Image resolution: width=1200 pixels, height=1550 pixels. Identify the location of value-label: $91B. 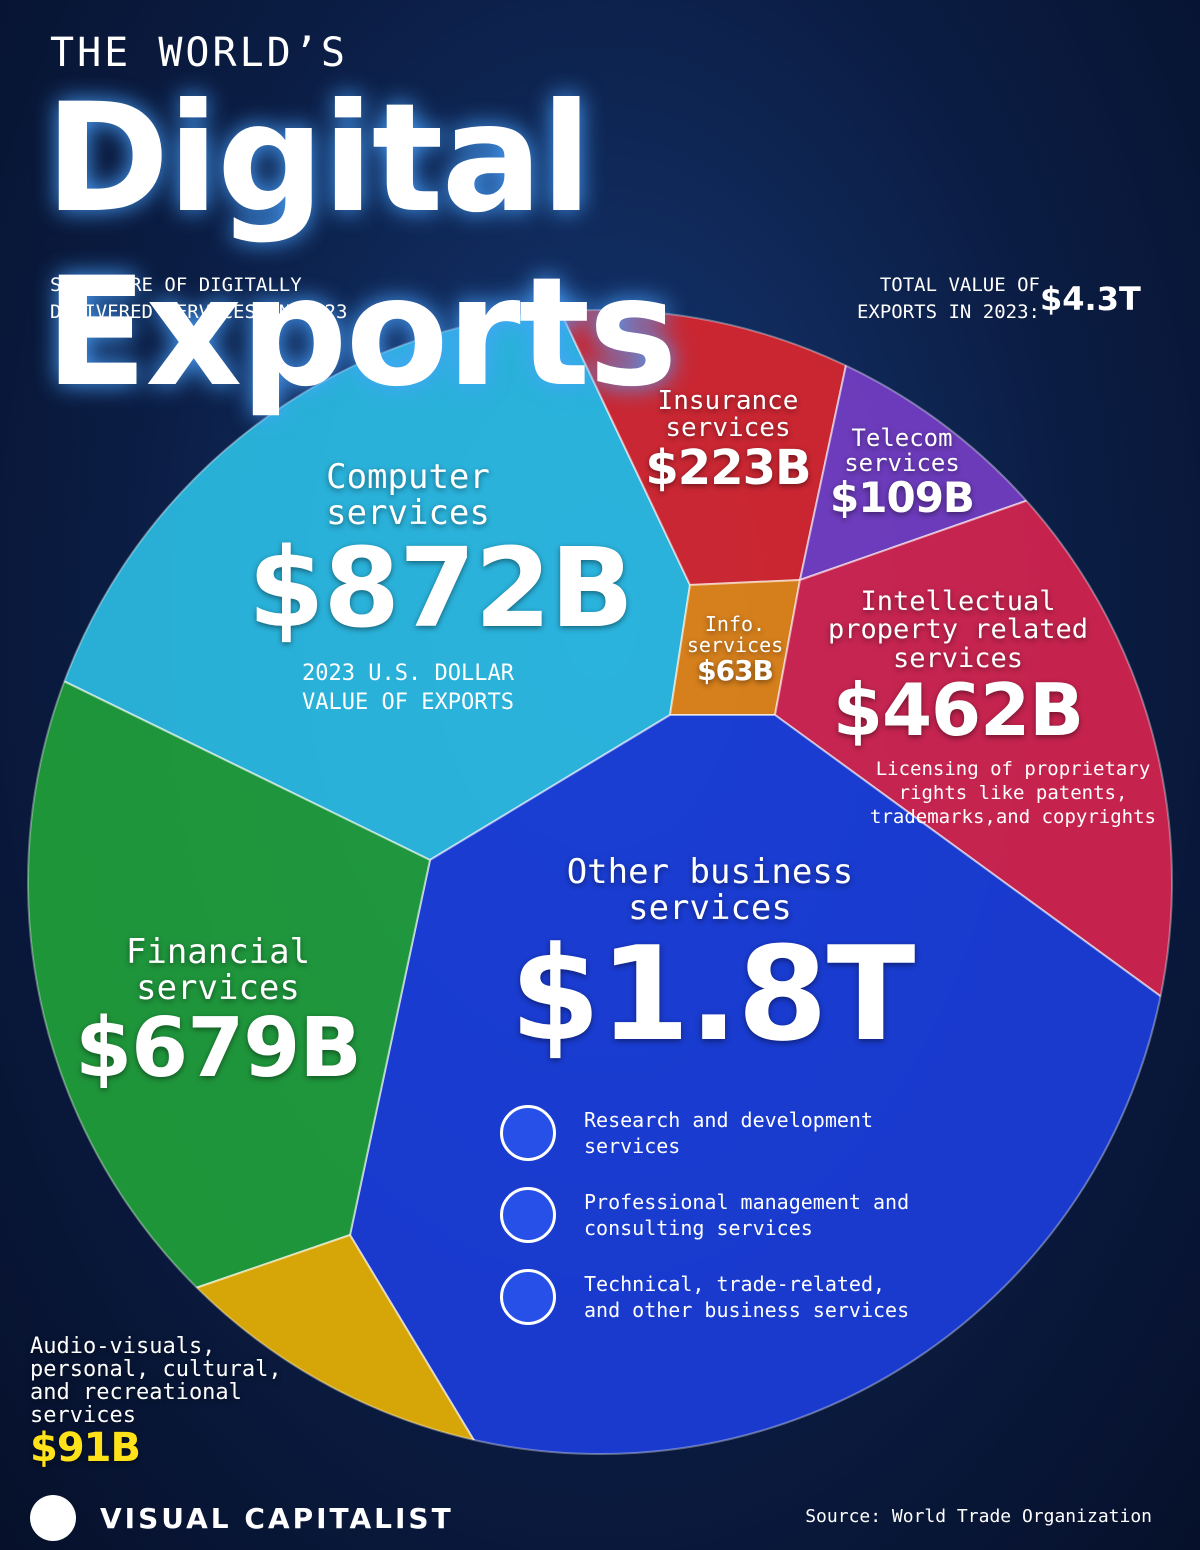
(85, 1448).